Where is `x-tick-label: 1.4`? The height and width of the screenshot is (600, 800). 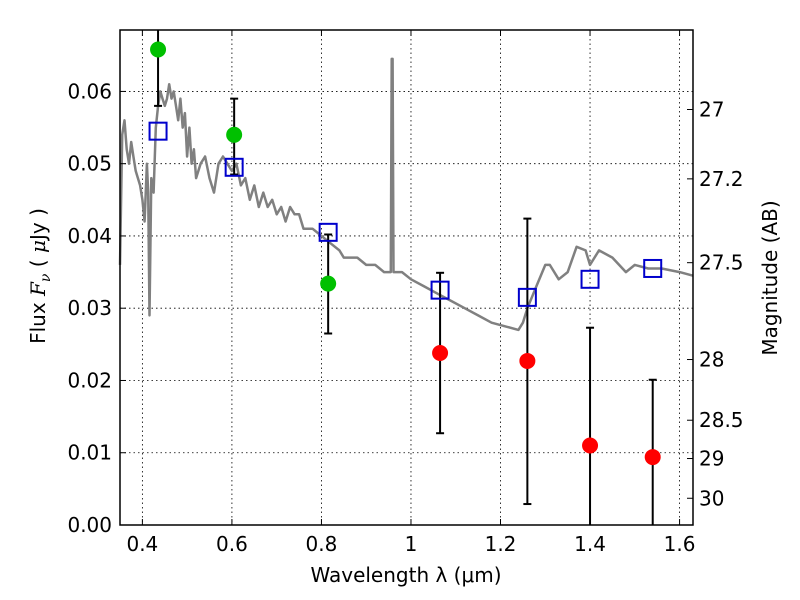
x-tick-label: 1.4 is located at coordinates (590, 544).